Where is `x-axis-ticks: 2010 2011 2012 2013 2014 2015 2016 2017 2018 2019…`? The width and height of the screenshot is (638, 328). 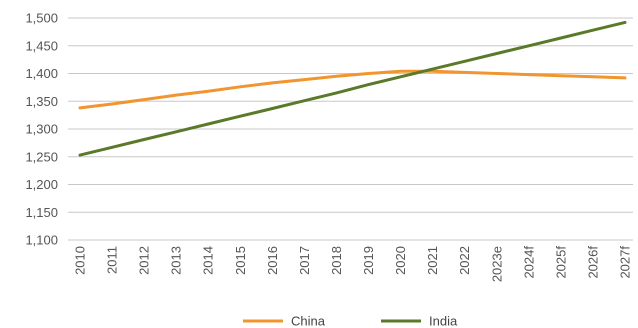
x-axis-ticks: 2010 2011 2012 2013 2014 2015 2016 2017 2018 2019… is located at coordinates (353, 264).